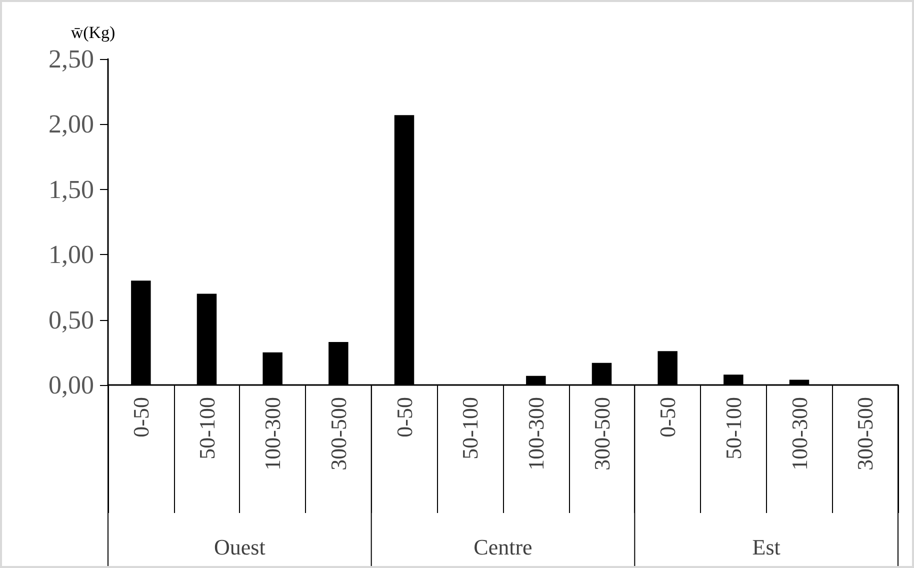 The width and height of the screenshot is (914, 568). Describe the element at coordinates (766, 547) in the screenshot. I see `text: Est` at that location.